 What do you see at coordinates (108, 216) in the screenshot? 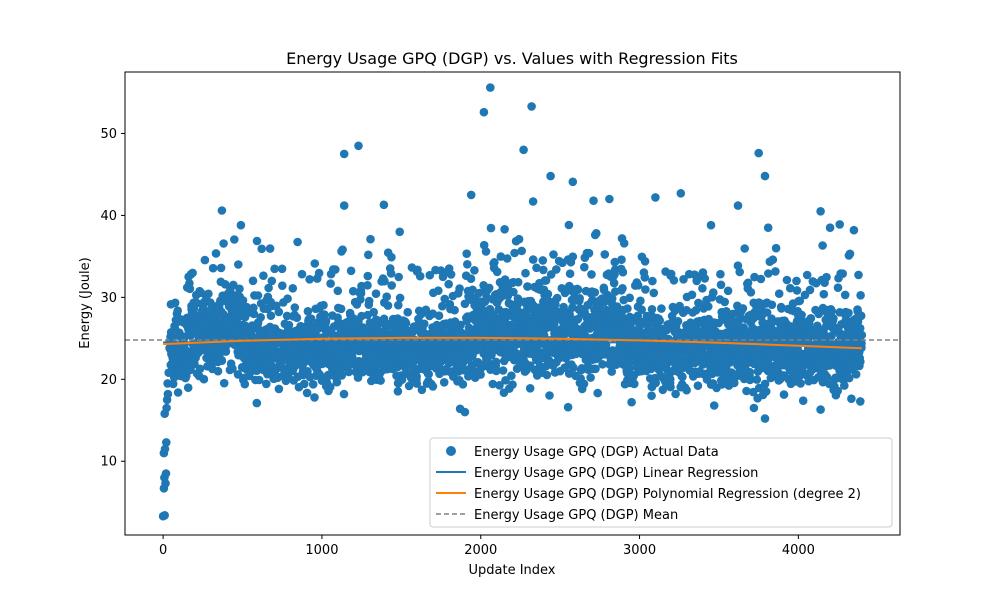
I see `y-tick-label: 40` at bounding box center [108, 216].